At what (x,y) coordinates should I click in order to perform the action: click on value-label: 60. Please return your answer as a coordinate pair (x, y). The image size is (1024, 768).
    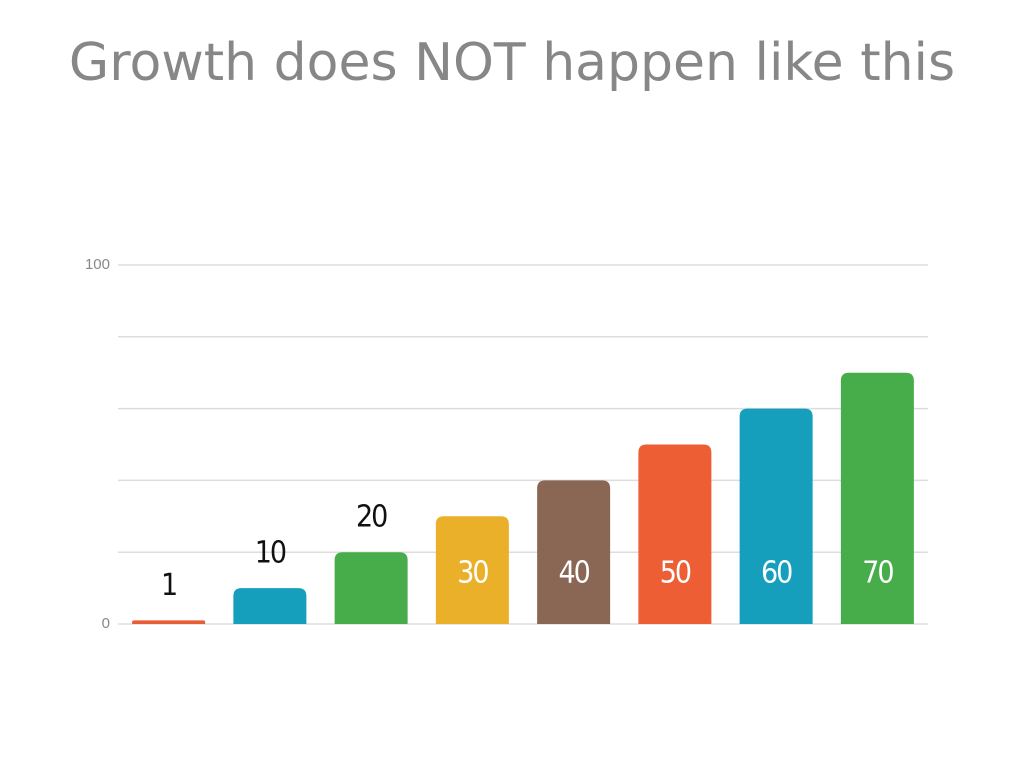
    Looking at the image, I should click on (776, 573).